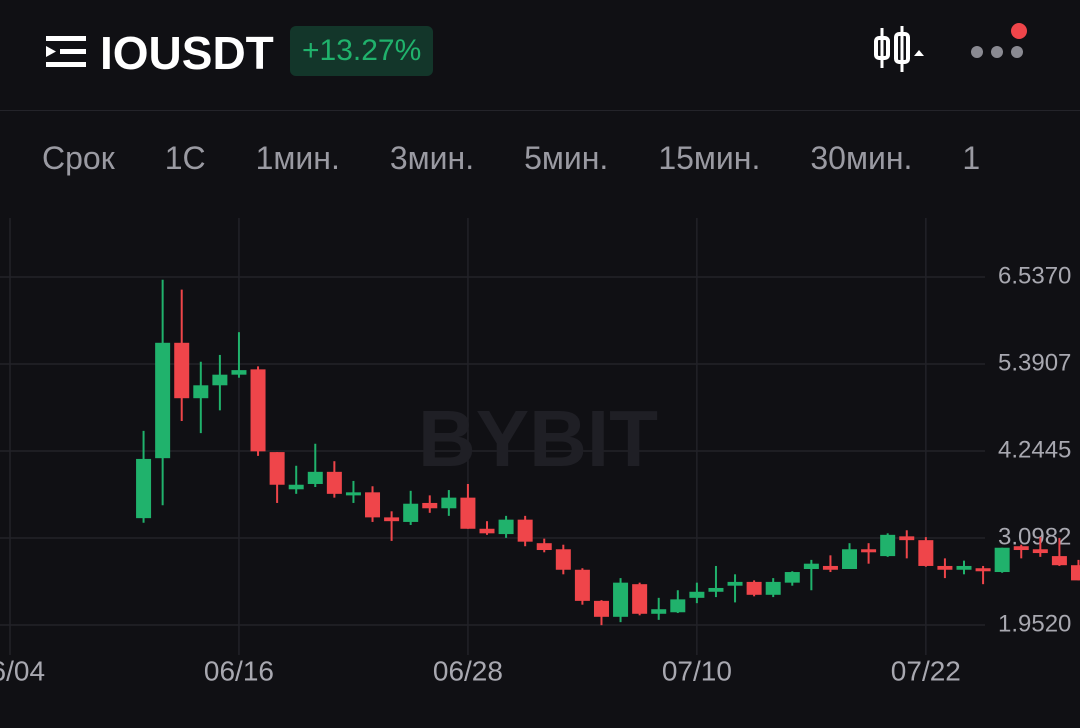 The height and width of the screenshot is (728, 1080). Describe the element at coordinates (78, 158) in the screenshot. I see `interval-tab: Срок` at that location.